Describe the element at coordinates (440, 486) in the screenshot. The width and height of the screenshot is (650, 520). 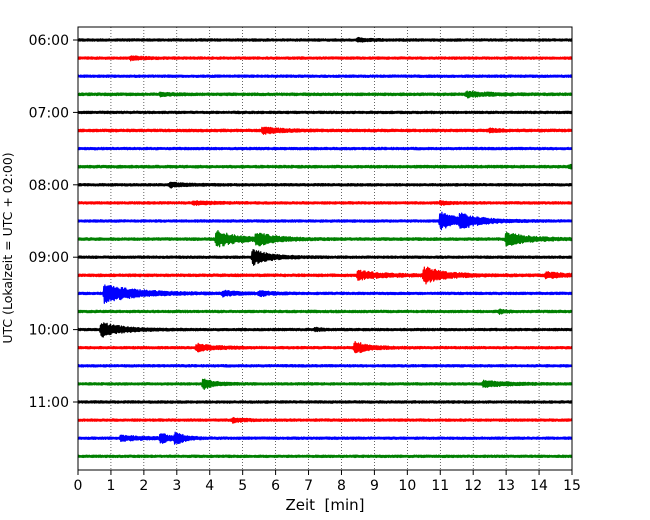
I see `x-tick-label: 11` at that location.